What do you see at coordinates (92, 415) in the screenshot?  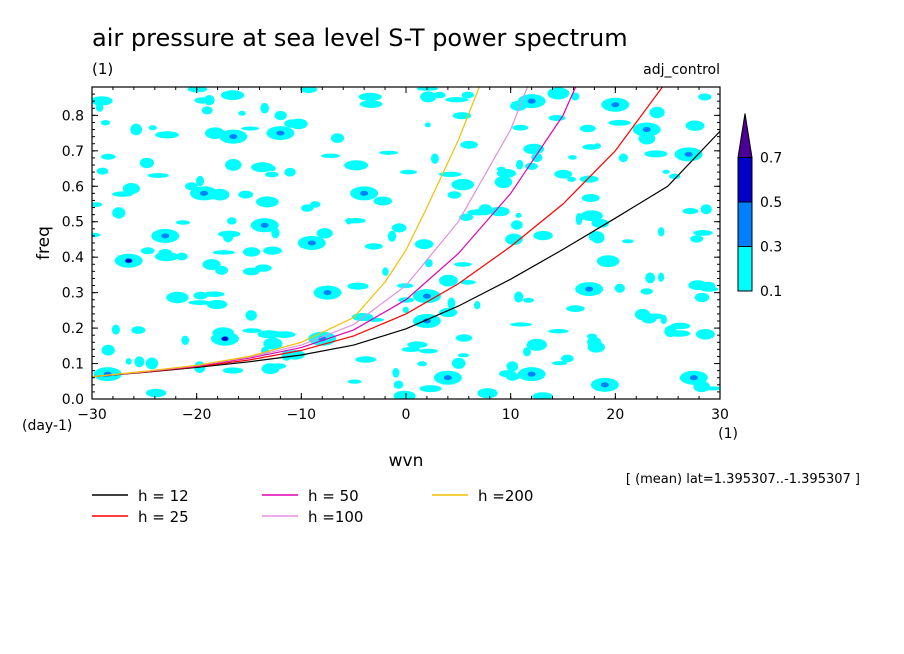 I see `x-tick-label: −30` at bounding box center [92, 415].